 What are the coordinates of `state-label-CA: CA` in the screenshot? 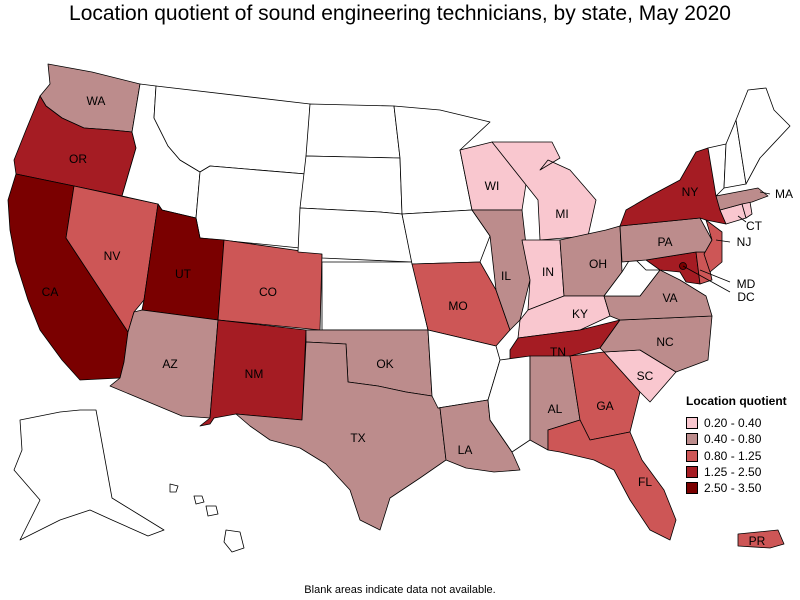 It's located at (50, 292).